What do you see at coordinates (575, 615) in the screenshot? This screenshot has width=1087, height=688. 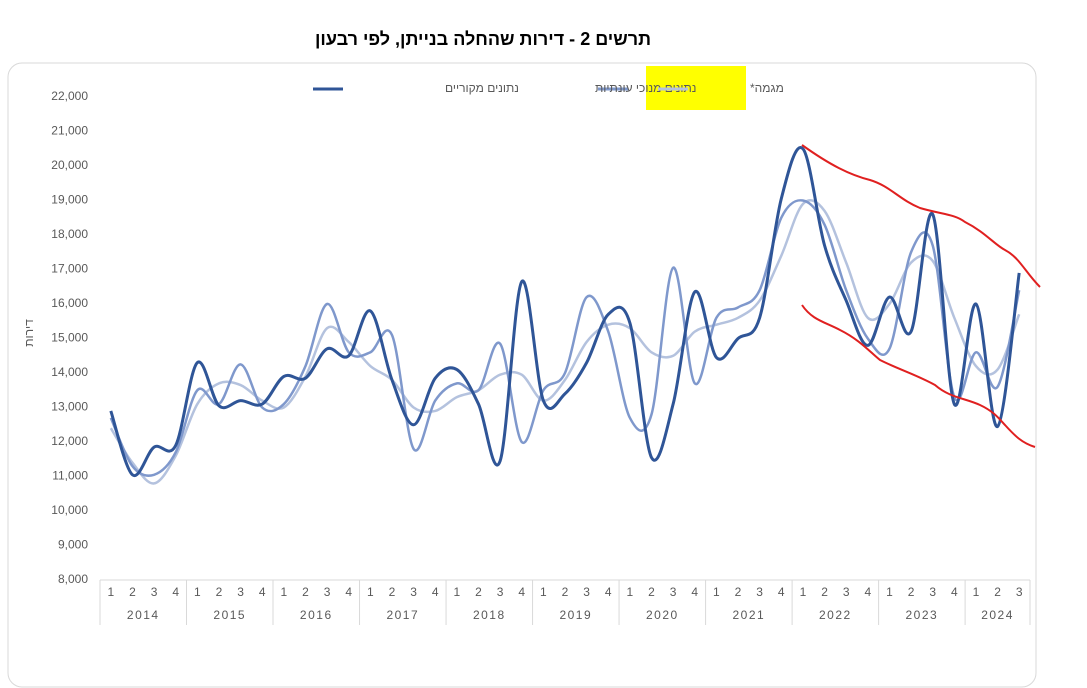 I see `year-label: 2019` at bounding box center [575, 615].